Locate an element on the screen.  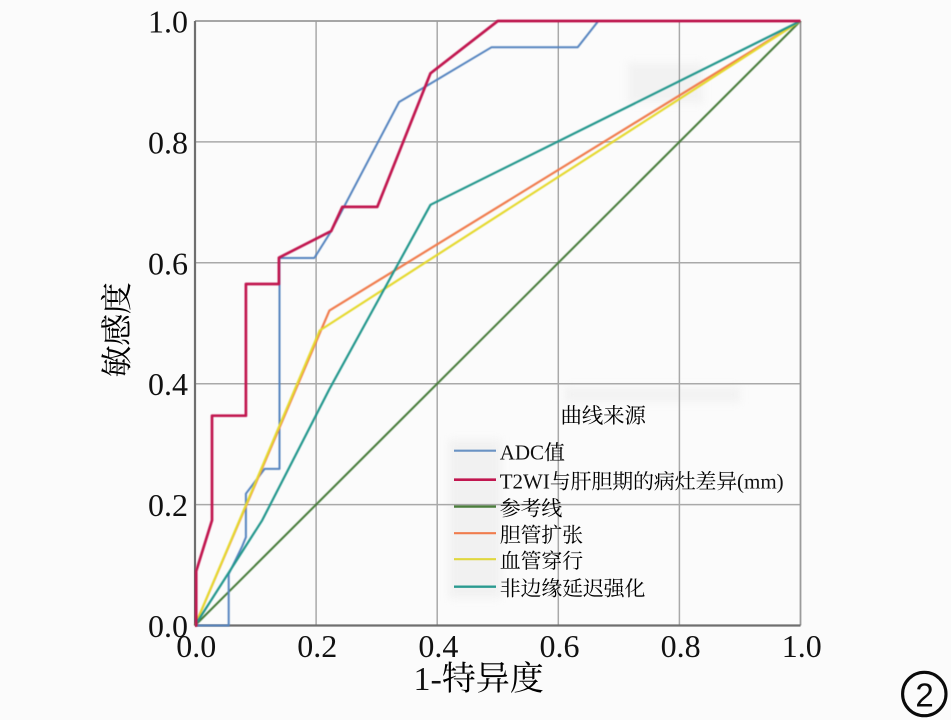
svg-text: (mm) is located at coordinates (760, 482).